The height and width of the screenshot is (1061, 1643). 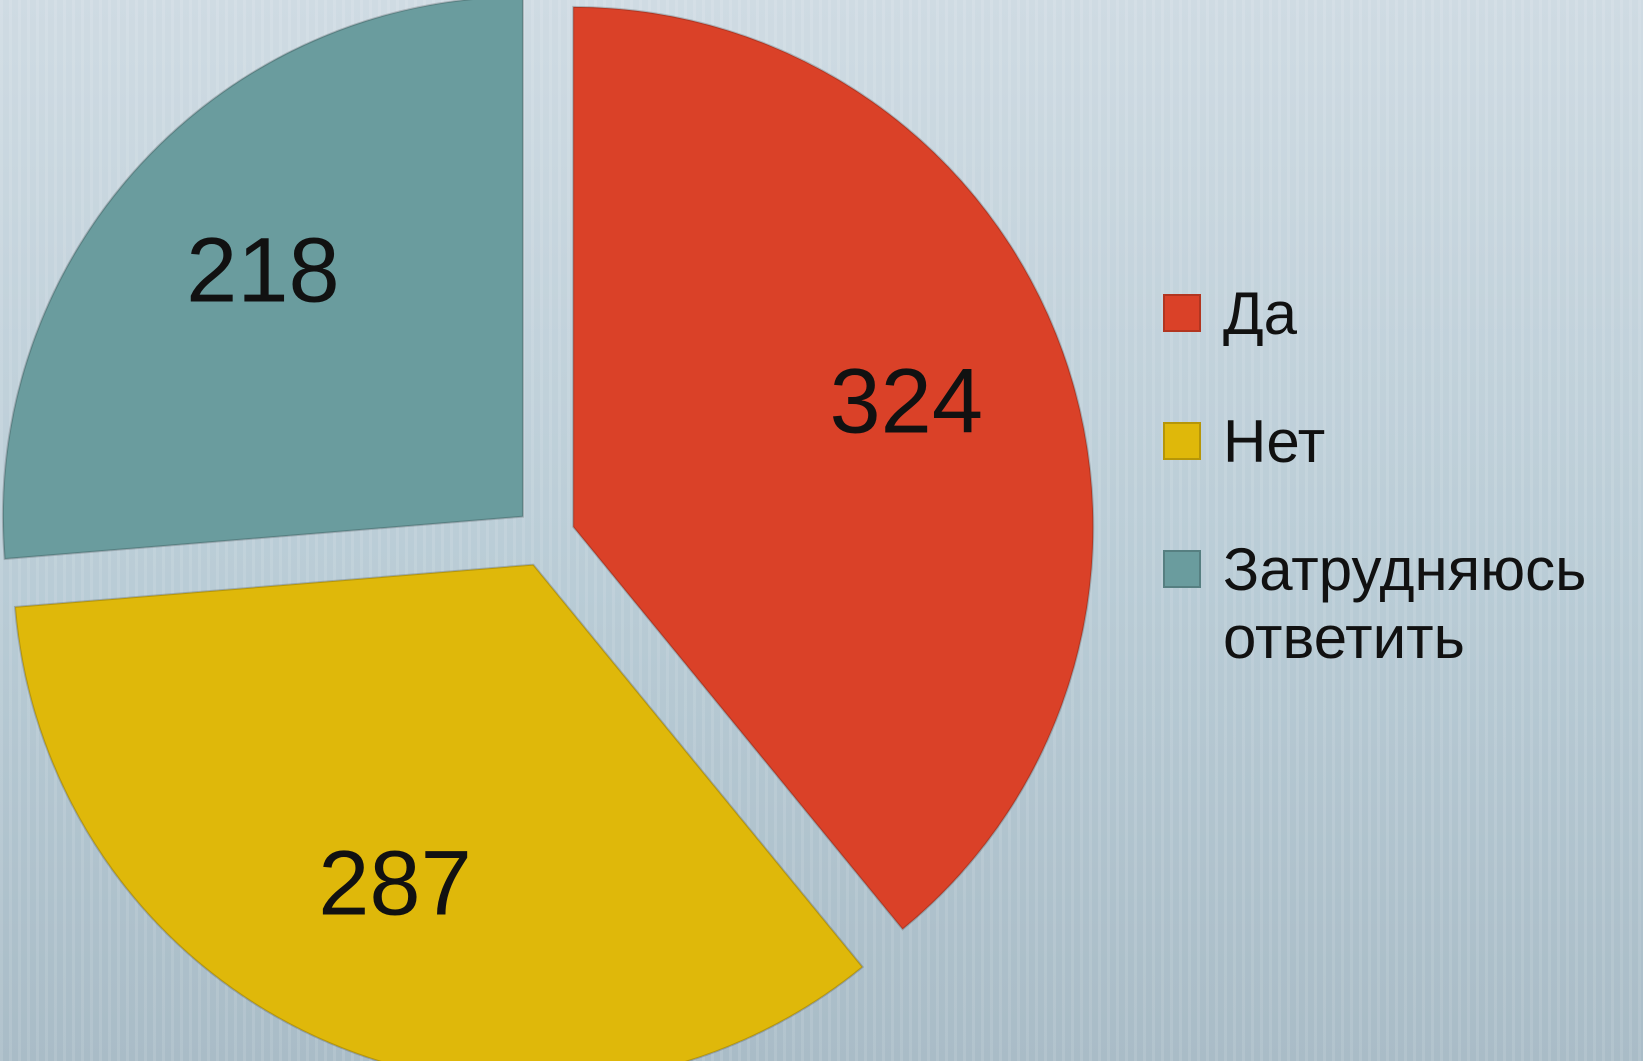 I want to click on legend: Да Нет Затрудняюсь ответить, so click(x=1398, y=506).